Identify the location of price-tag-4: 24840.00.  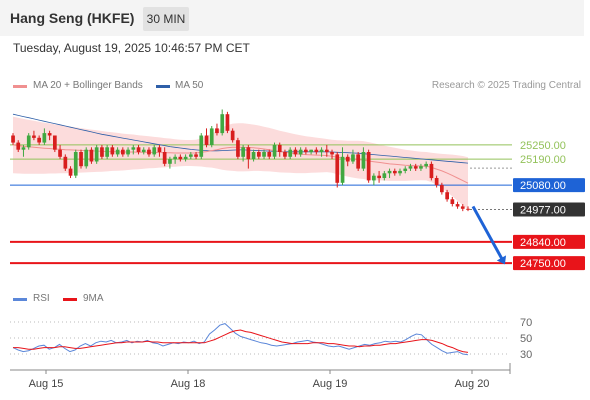
(543, 243).